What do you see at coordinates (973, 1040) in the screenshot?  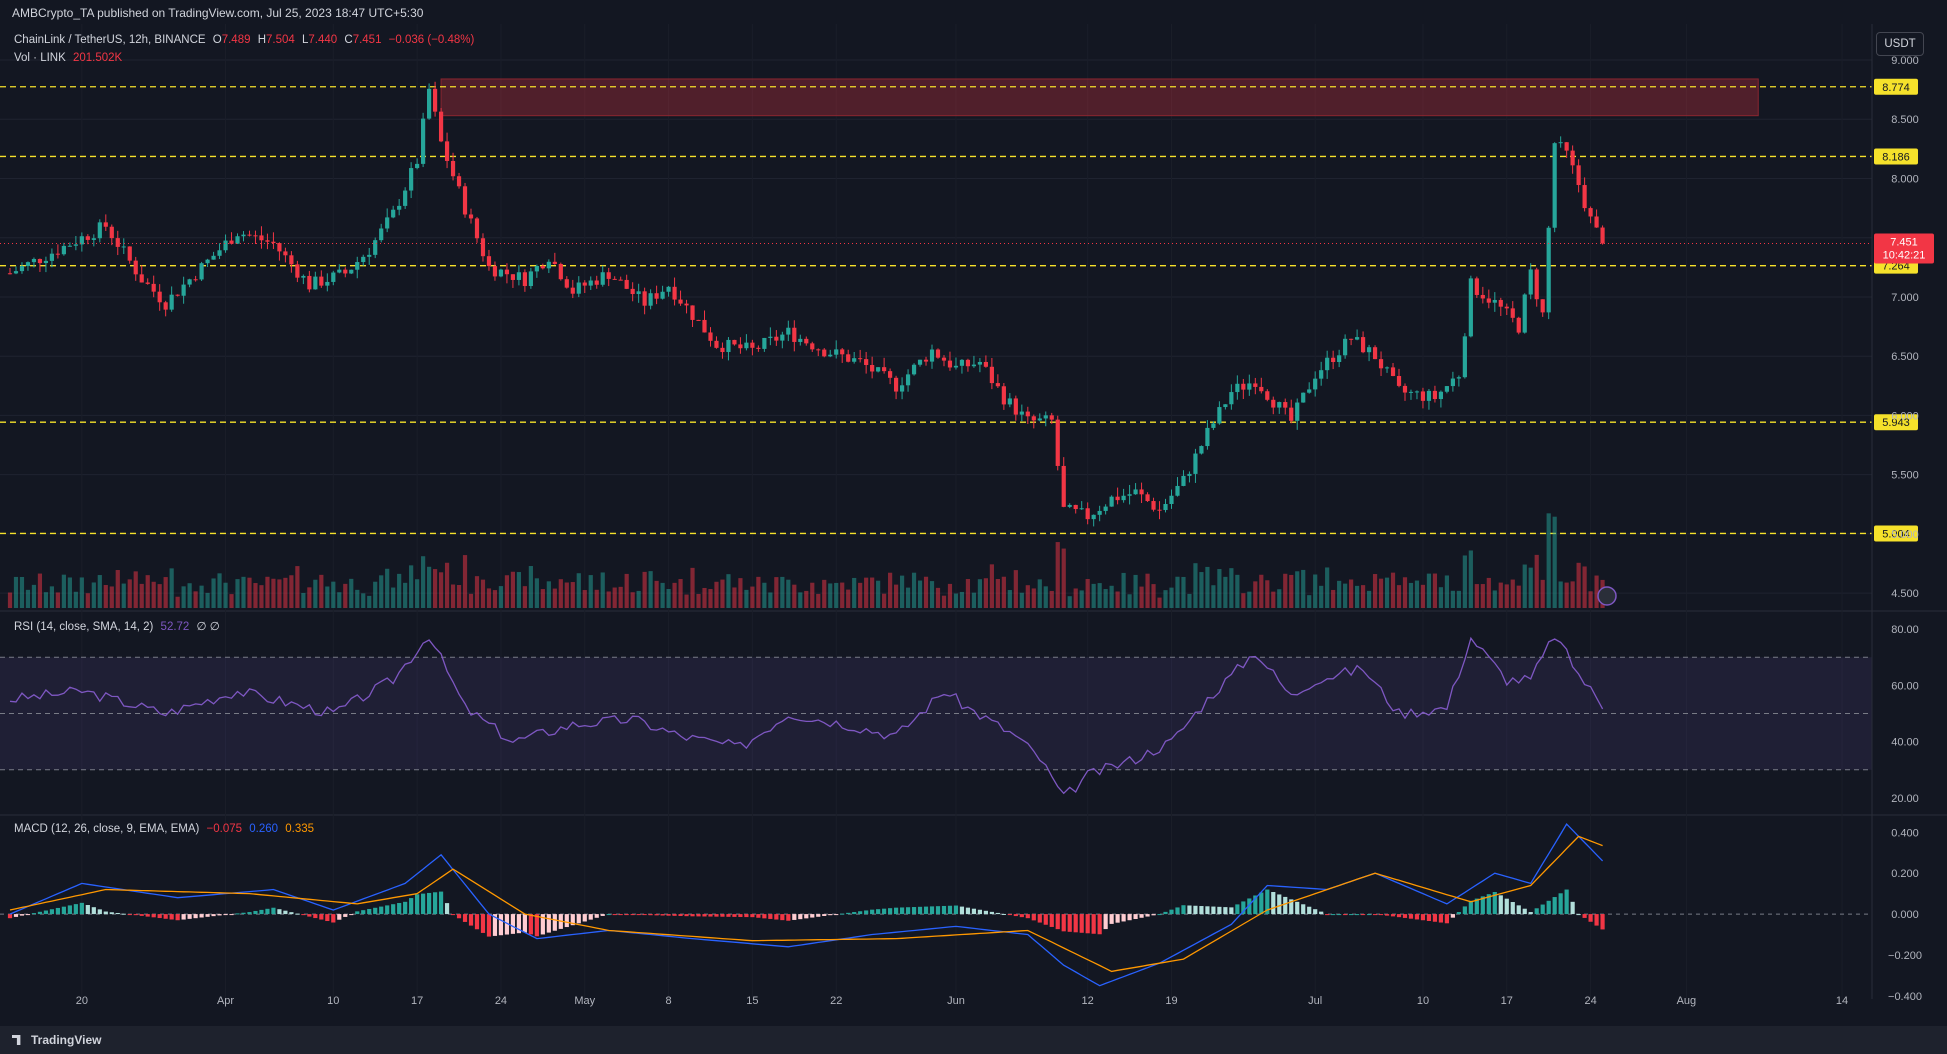 I see `footer: TradingView` at bounding box center [973, 1040].